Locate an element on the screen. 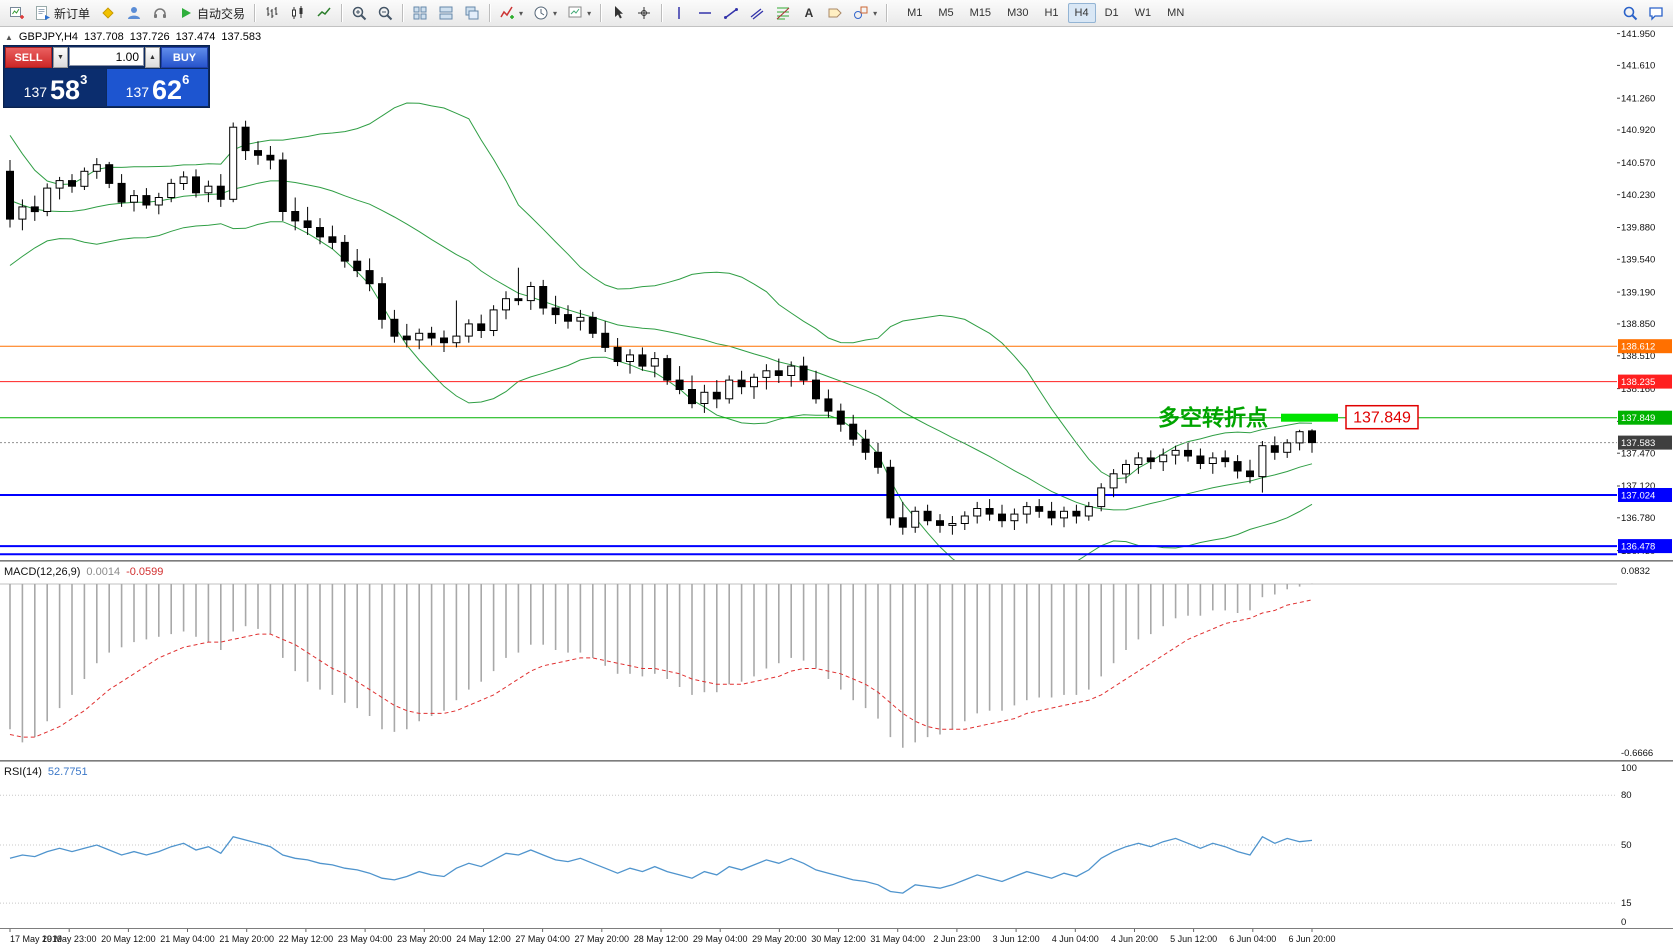  timeframe-d1: D1 is located at coordinates (1112, 13).